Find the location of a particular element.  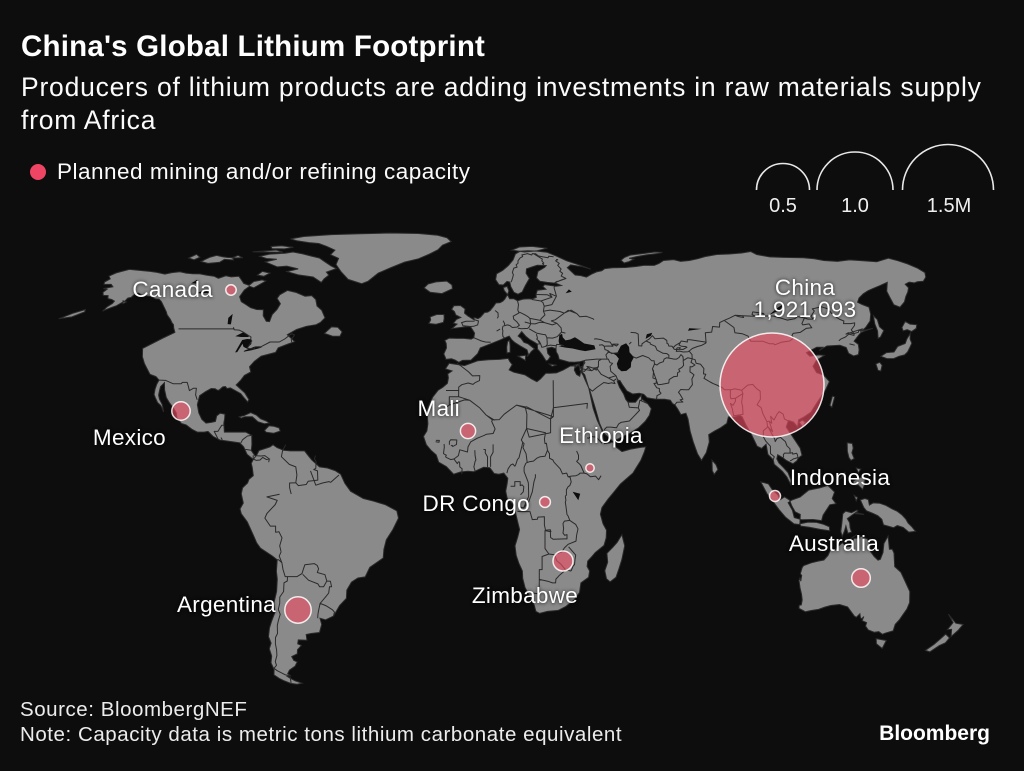

svg-text: Argentina is located at coordinates (226, 604).